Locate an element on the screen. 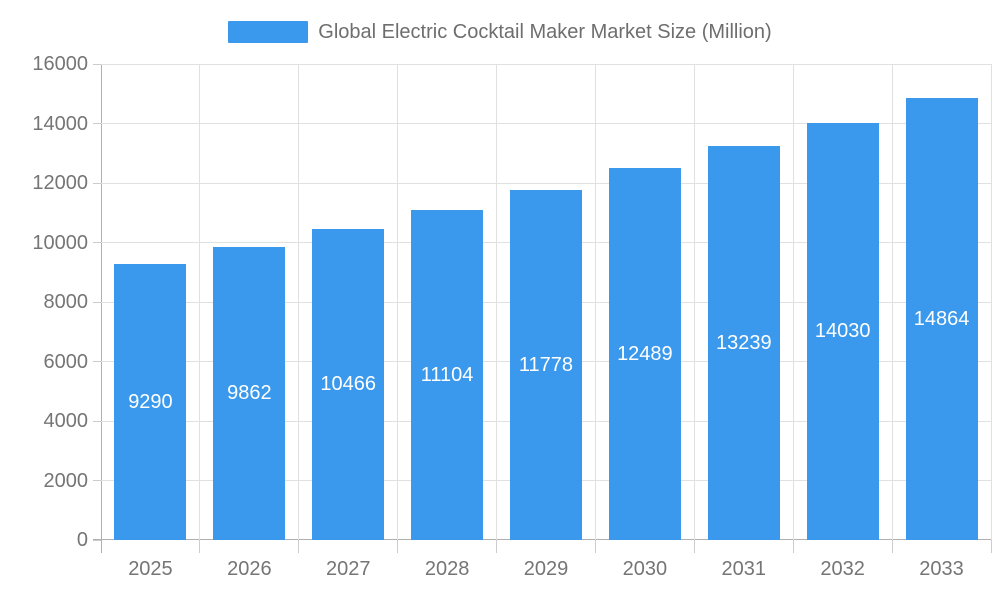  y-tick-label: 6000 is located at coordinates (66, 361).